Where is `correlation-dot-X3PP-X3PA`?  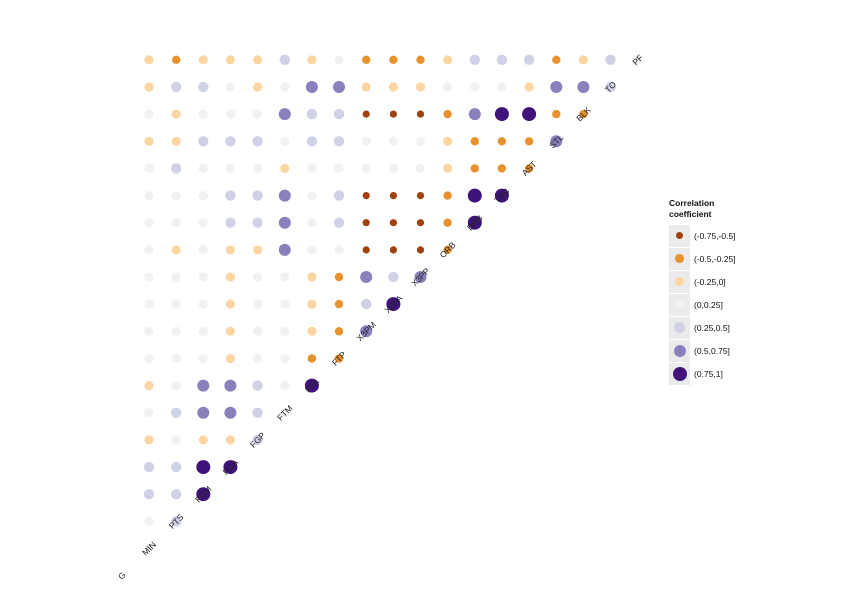 correlation-dot-X3PP-X3PA is located at coordinates (420, 277).